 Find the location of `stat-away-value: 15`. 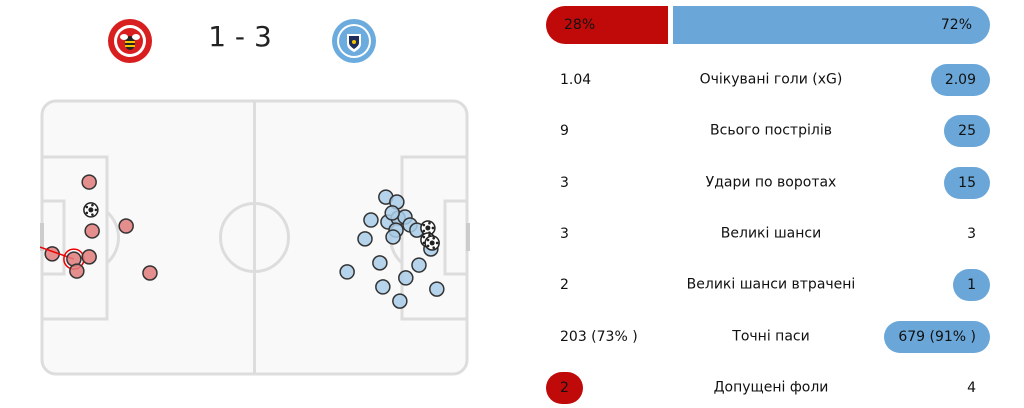

stat-away-value: 15 is located at coordinates (967, 183).